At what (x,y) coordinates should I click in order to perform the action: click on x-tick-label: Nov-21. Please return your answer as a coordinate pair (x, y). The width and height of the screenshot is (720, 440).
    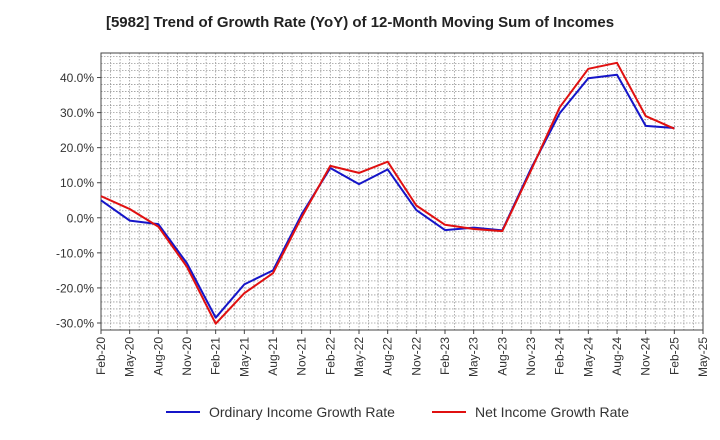
    Looking at the image, I should click on (302, 356).